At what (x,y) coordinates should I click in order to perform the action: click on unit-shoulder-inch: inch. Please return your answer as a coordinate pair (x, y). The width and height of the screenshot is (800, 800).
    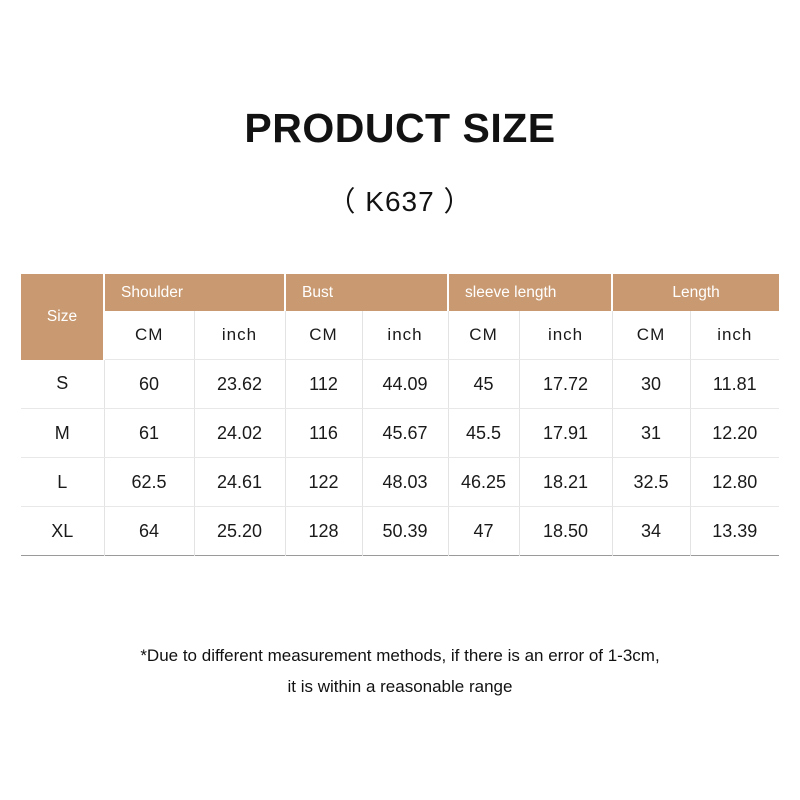
    Looking at the image, I should click on (240, 335).